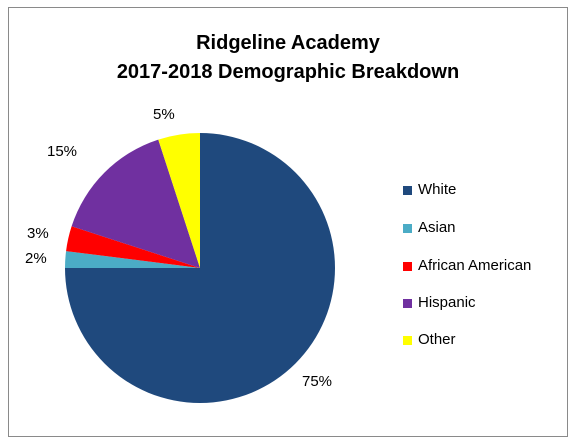 The height and width of the screenshot is (440, 576). Describe the element at coordinates (407, 340) in the screenshot. I see `legend-swatch-other` at that location.